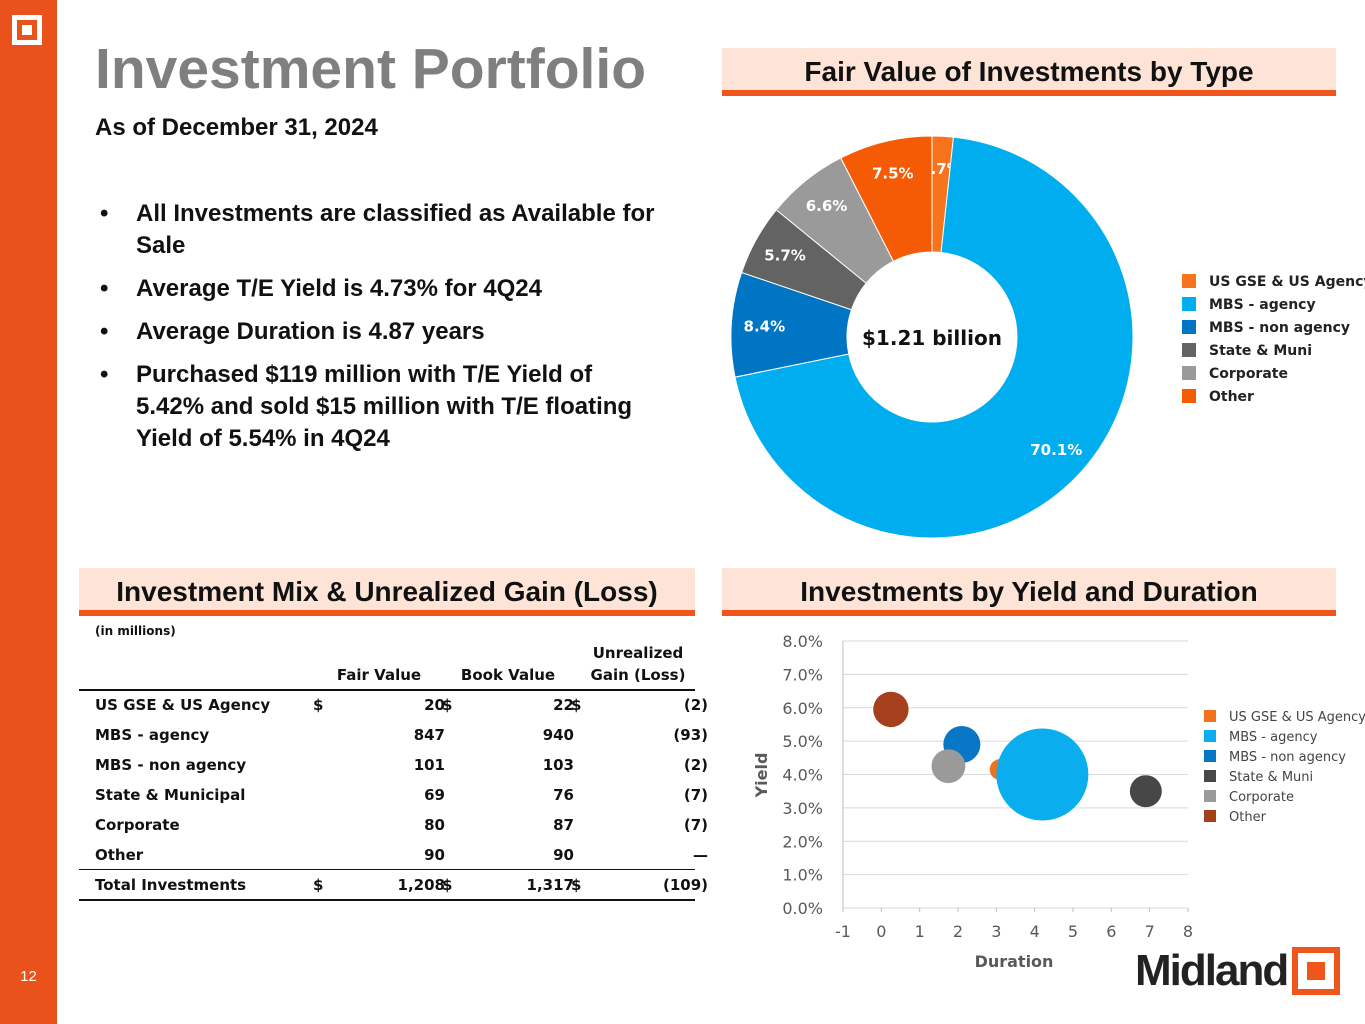 This screenshot has width=1365, height=1024. I want to click on page-number: 12, so click(28, 976).